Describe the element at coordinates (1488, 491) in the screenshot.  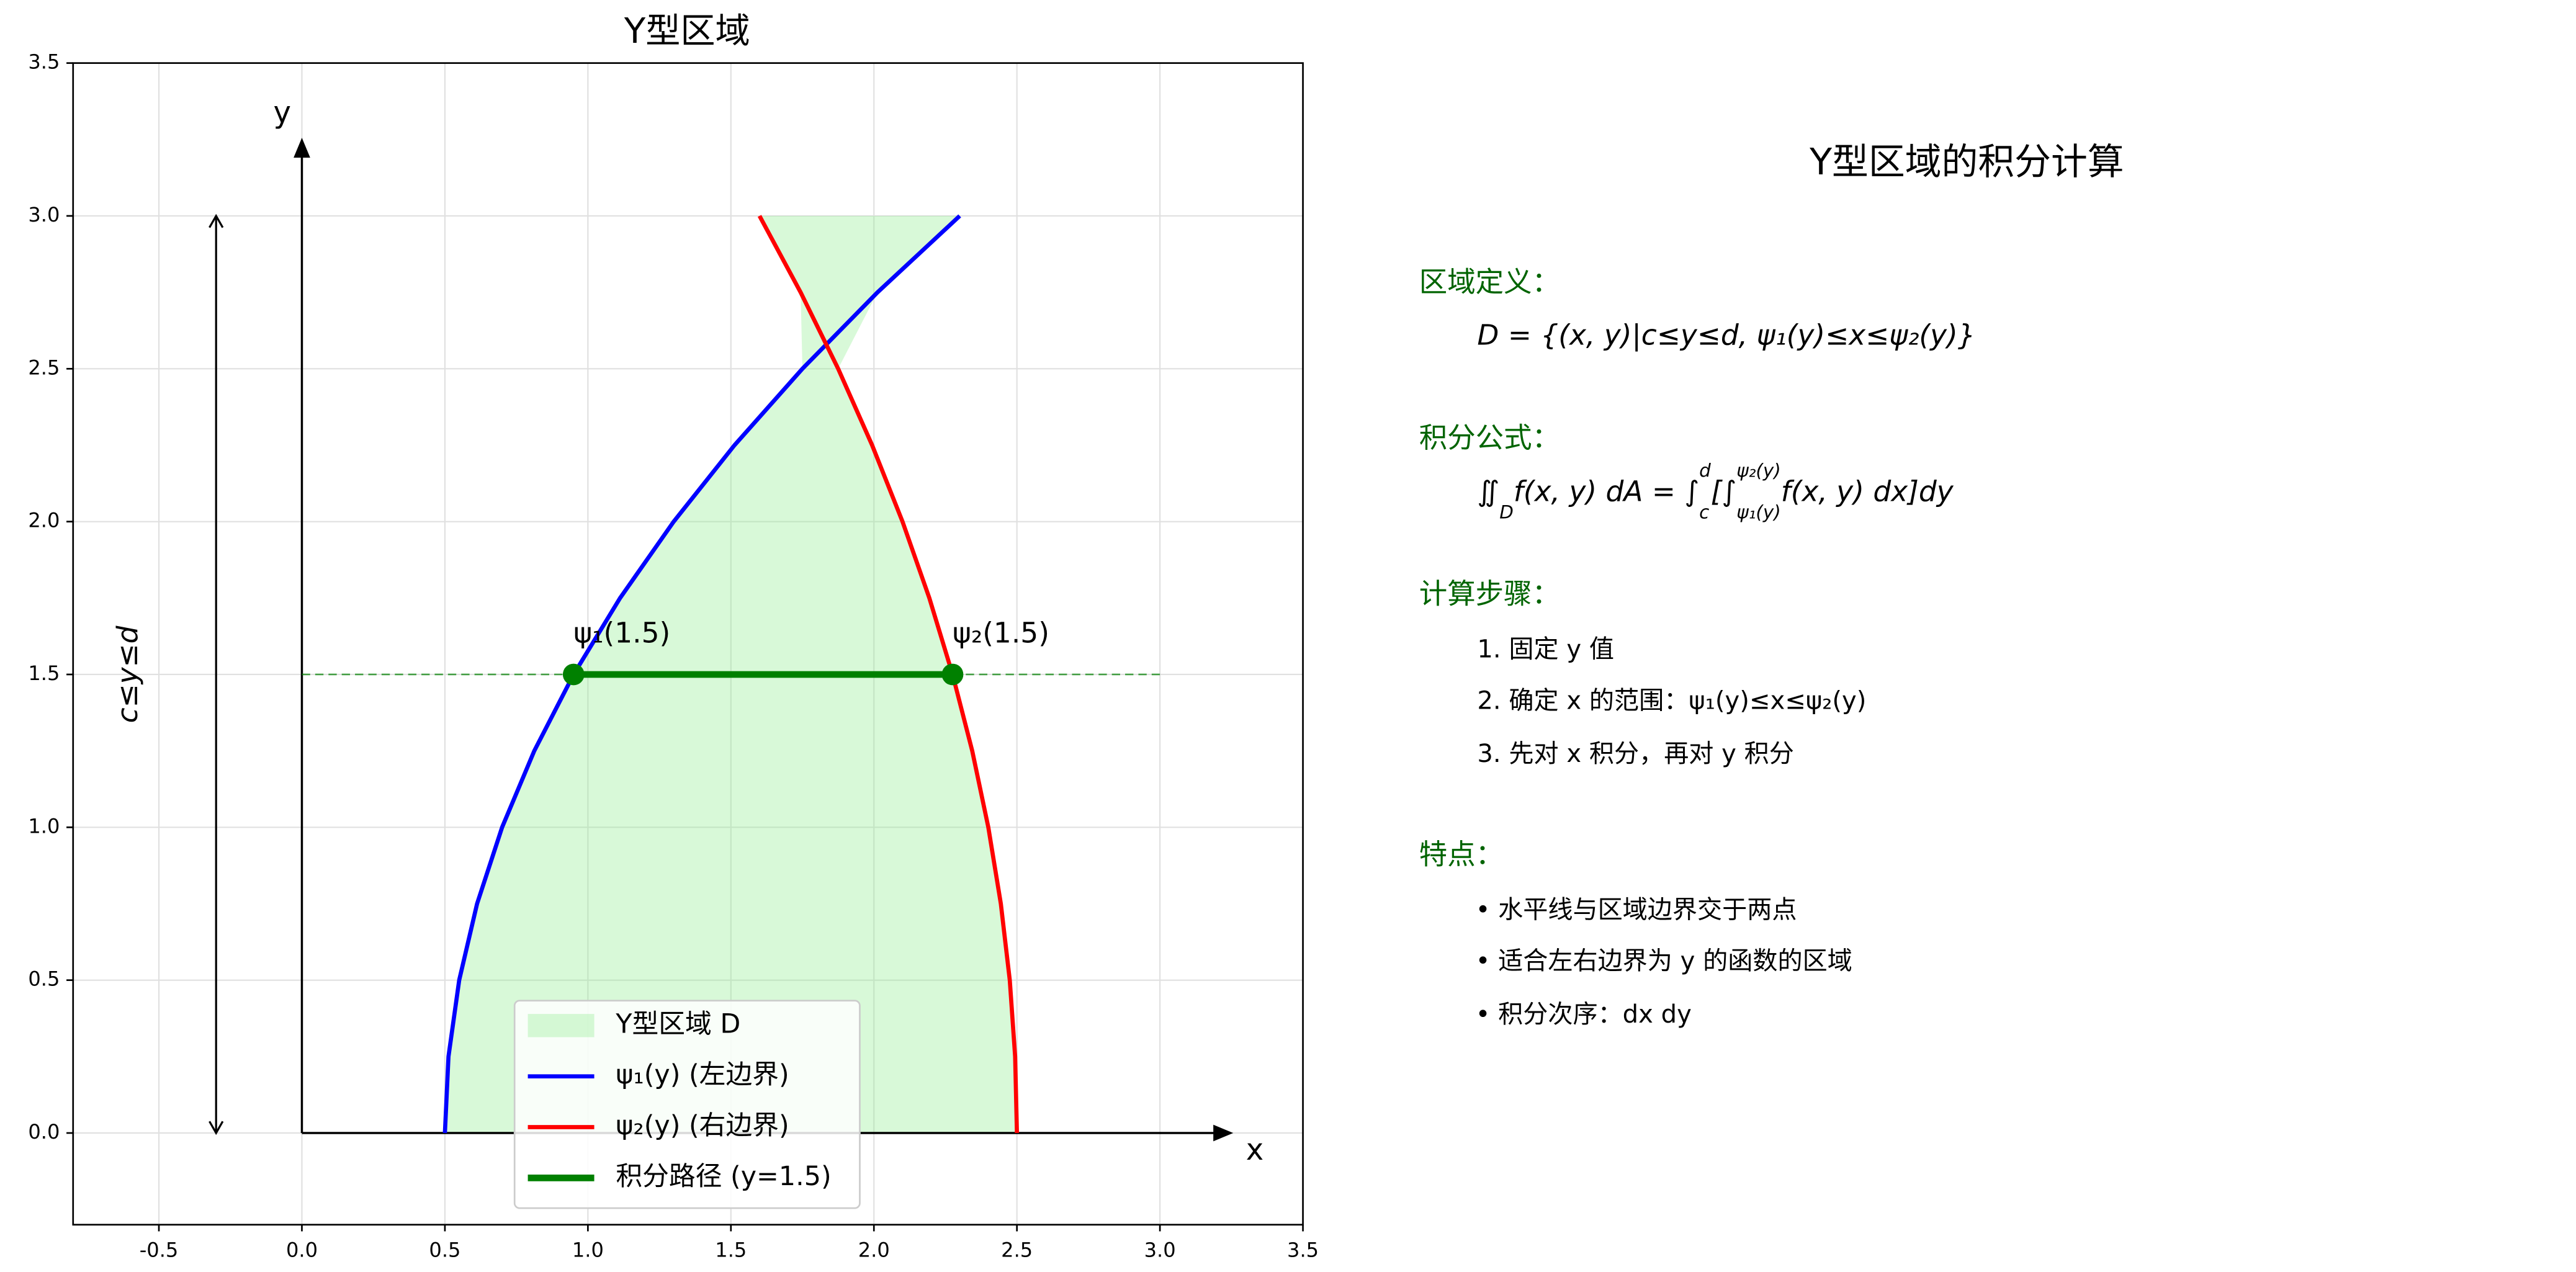
I see `formula-part: ∬` at that location.